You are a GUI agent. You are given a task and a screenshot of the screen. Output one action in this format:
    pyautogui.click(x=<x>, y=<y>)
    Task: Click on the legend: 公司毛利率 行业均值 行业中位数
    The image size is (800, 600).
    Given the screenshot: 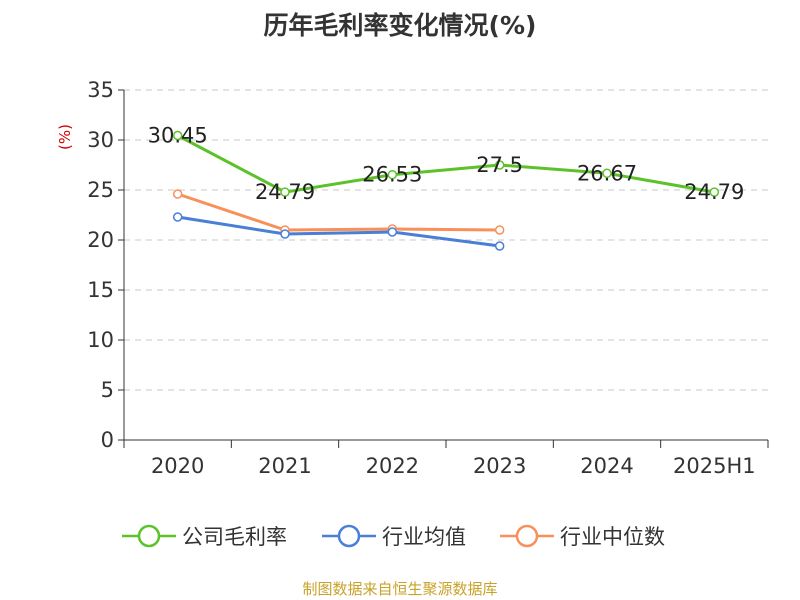 What is the action you would take?
    pyautogui.click(x=400, y=538)
    